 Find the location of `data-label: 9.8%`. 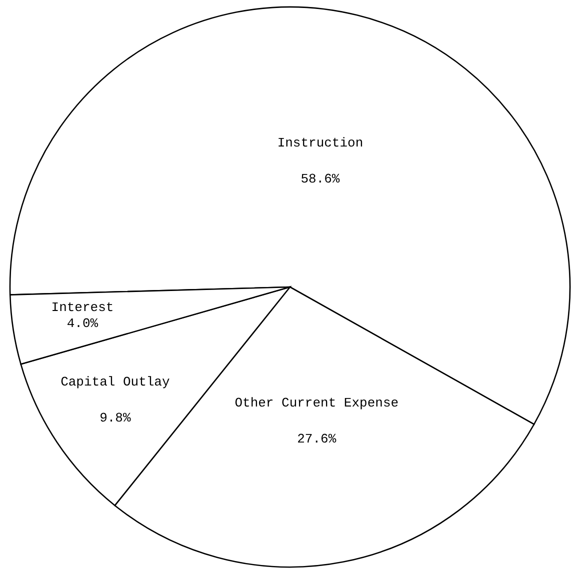

data-label: 9.8% is located at coordinates (115, 418).